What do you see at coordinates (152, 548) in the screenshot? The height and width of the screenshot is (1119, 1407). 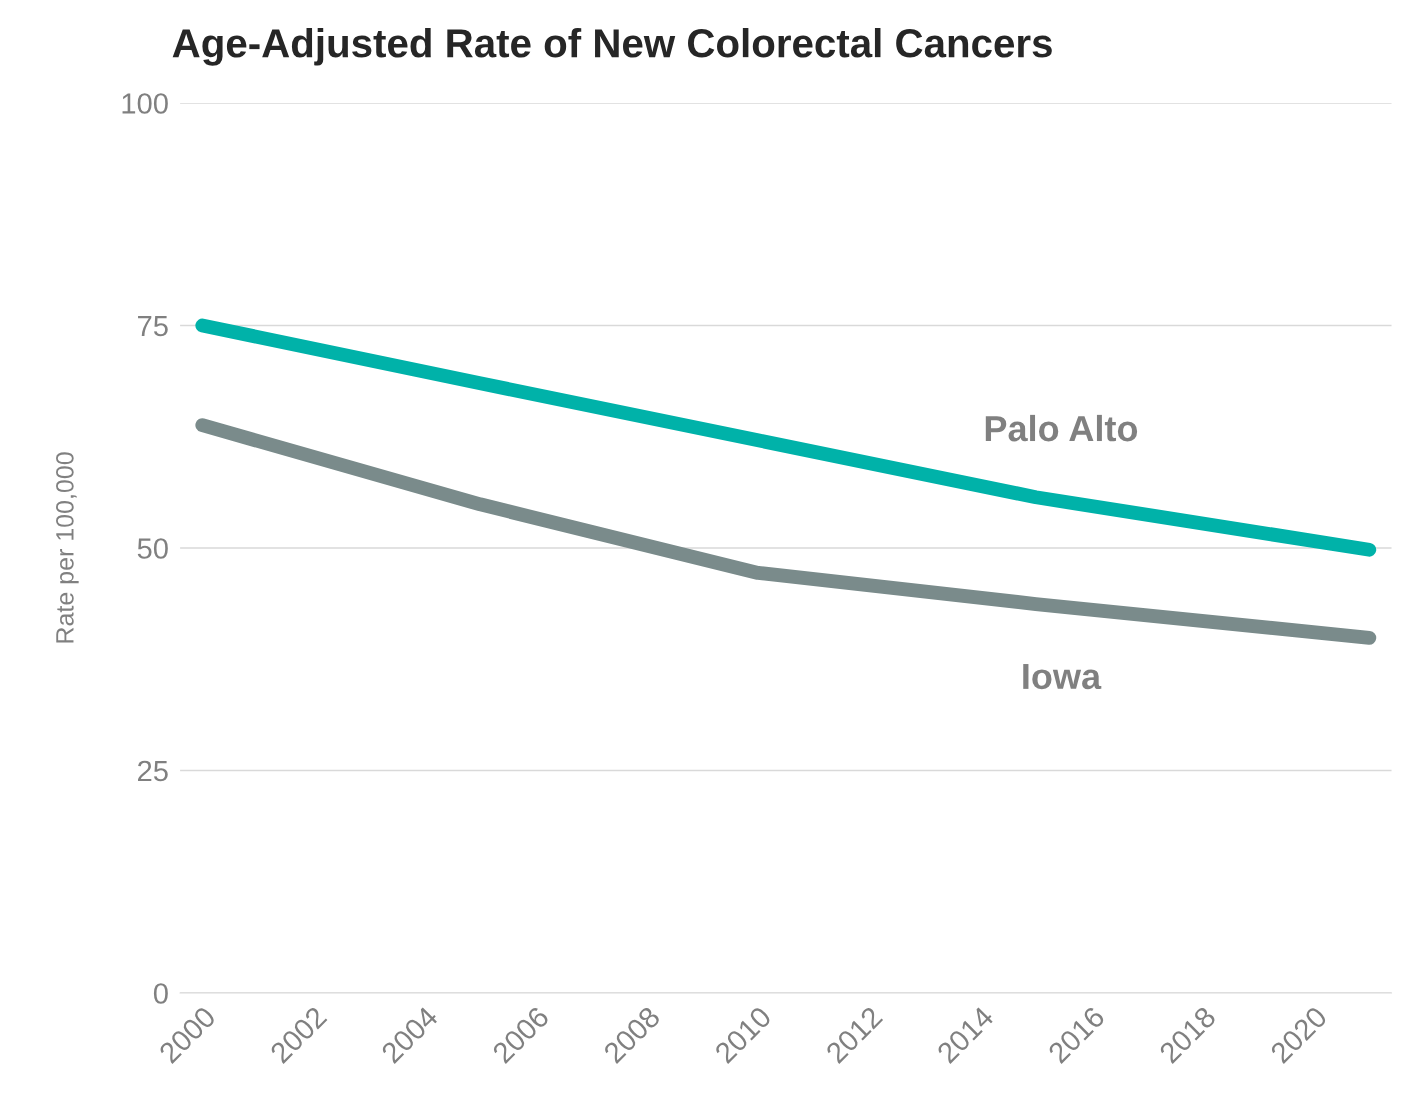 I see `y-tick-label: 50` at bounding box center [152, 548].